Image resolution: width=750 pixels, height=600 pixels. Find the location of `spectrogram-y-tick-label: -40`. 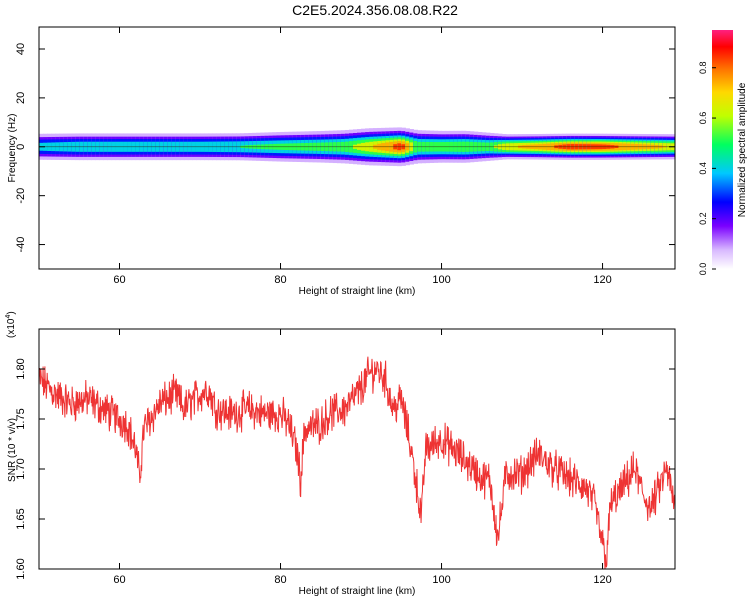

spectrogram-y-tick-label: -40 is located at coordinates (21, 245).